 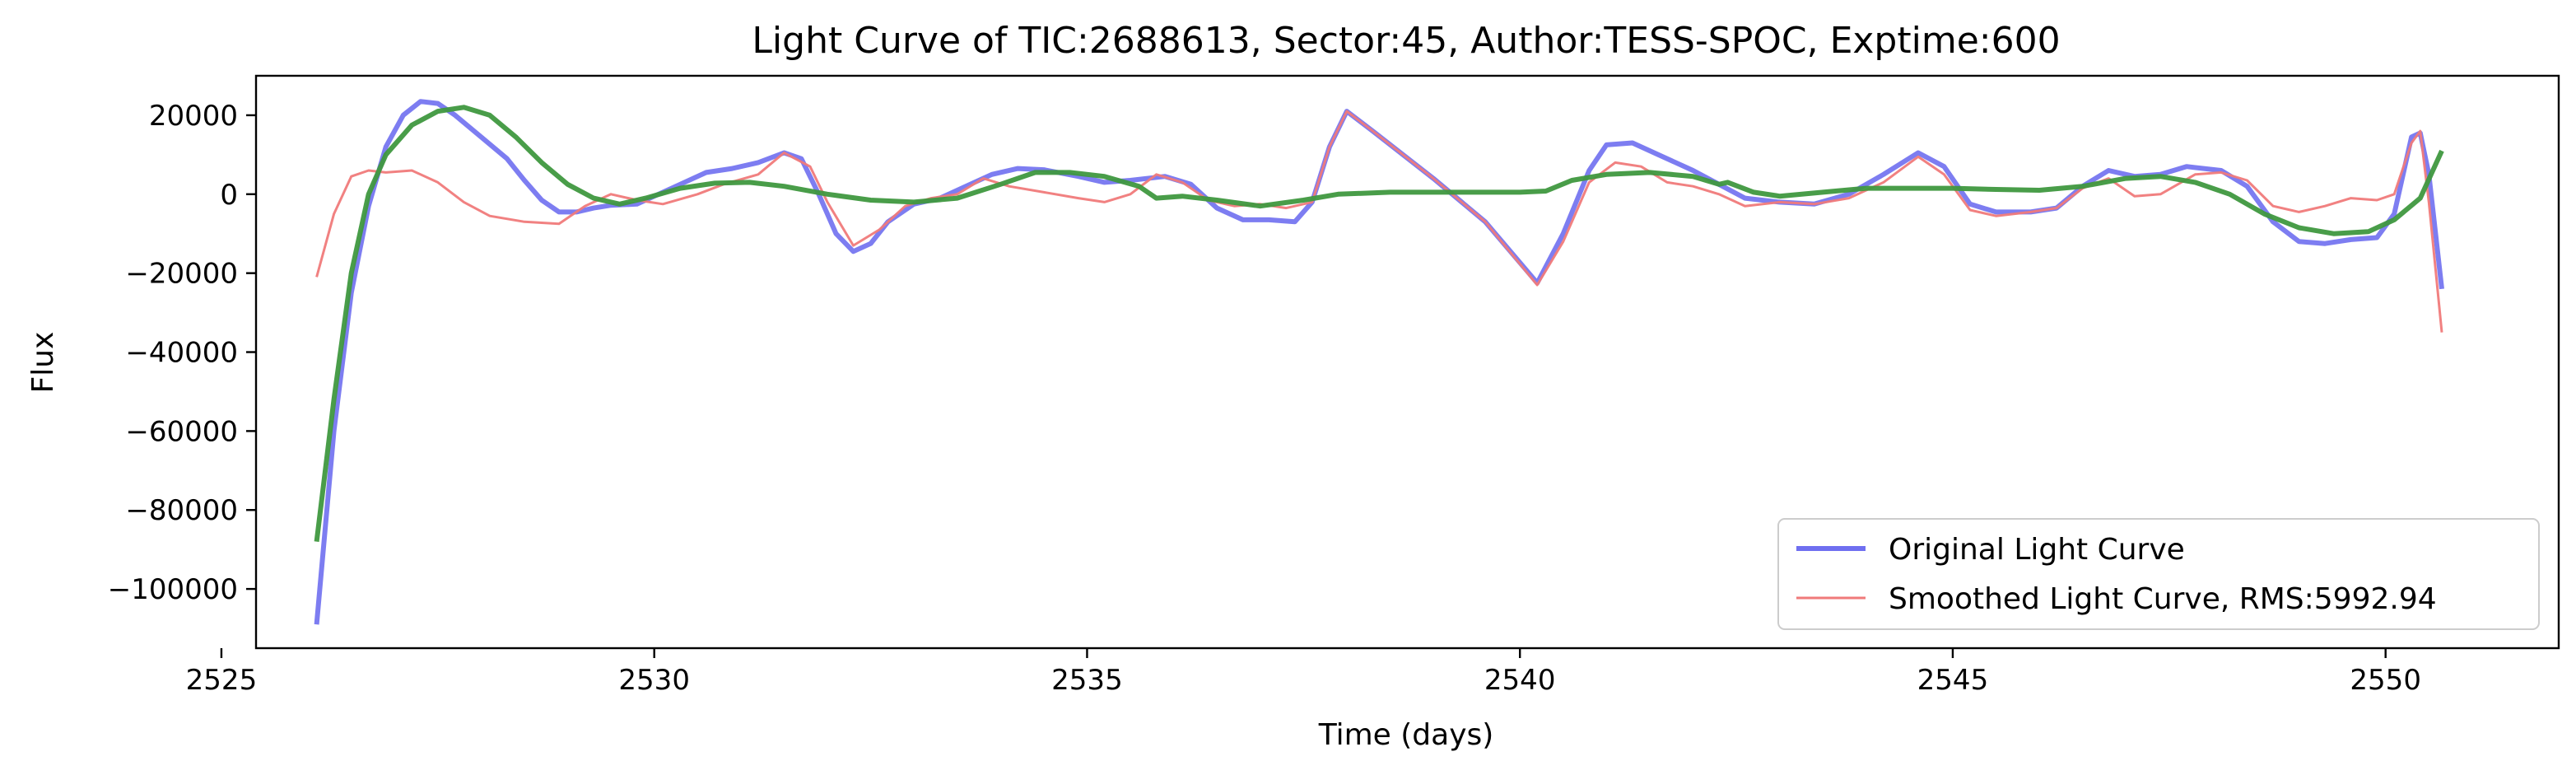 I want to click on y-tick-label: 20000, so click(x=193, y=116).